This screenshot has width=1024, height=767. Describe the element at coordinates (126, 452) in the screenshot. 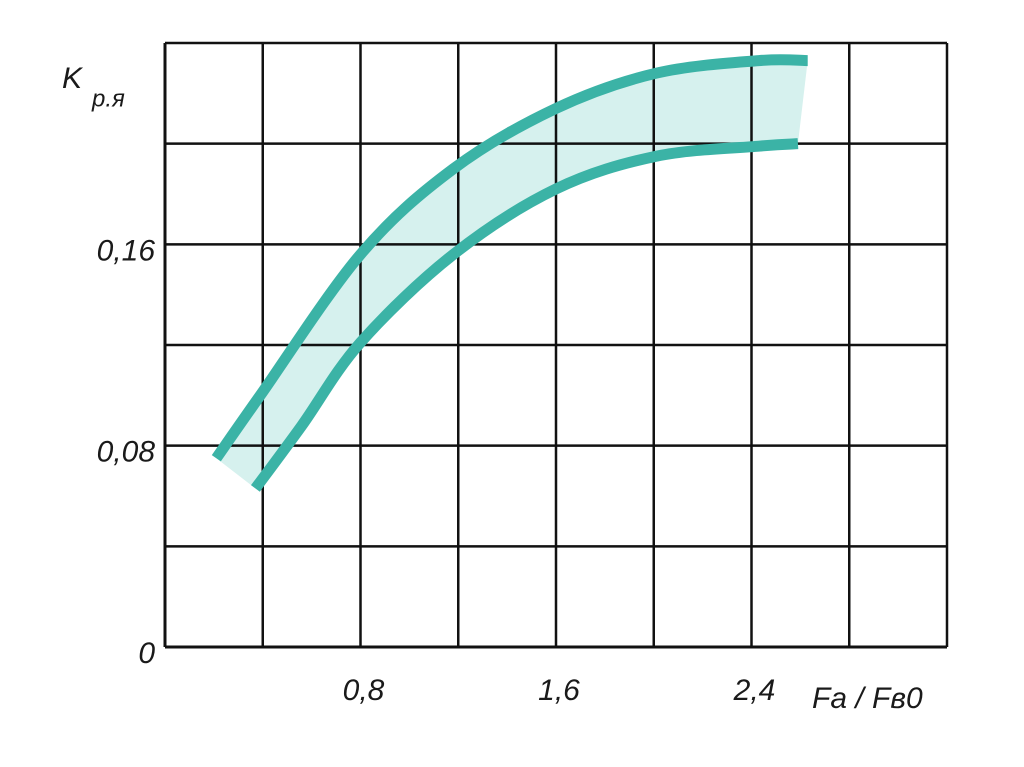

I see `y-tick-label: 0,08` at that location.